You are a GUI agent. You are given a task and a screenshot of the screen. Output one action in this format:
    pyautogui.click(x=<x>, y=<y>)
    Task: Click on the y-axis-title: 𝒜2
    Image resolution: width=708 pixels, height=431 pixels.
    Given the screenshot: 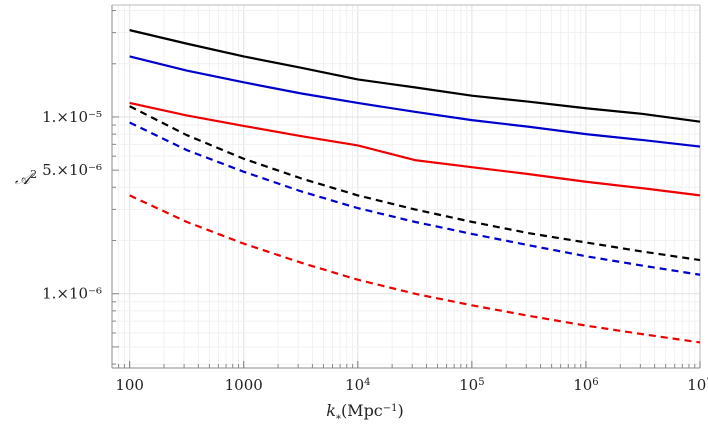 What is the action you would take?
    pyautogui.click(x=26, y=178)
    